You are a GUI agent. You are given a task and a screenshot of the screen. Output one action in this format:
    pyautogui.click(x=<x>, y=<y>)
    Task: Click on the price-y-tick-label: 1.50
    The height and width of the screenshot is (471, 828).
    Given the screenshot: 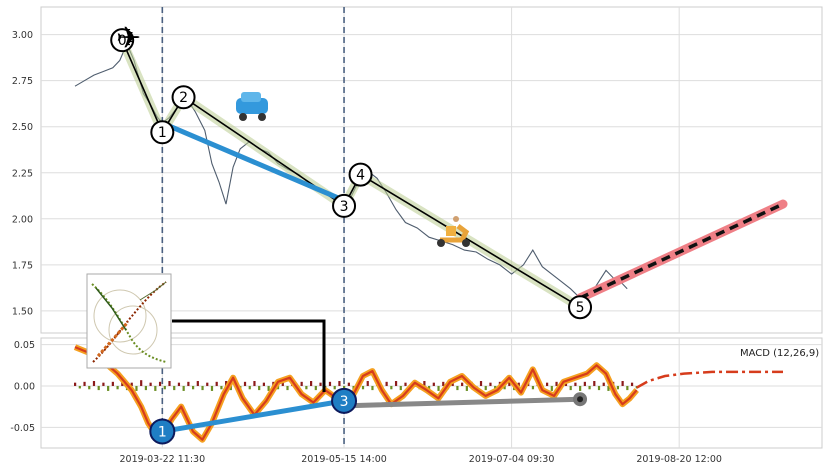 What is the action you would take?
    pyautogui.click(x=22, y=311)
    